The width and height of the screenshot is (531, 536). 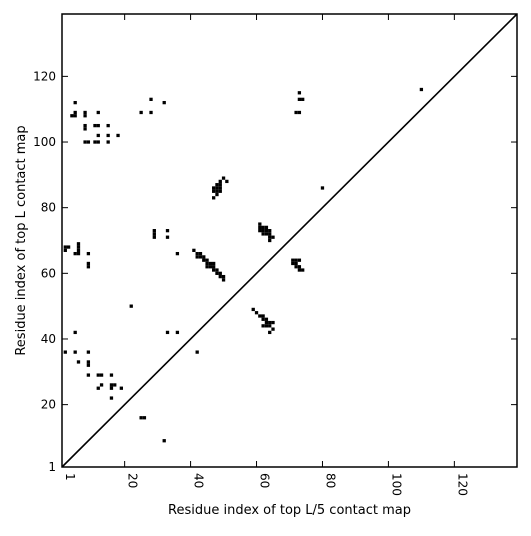 I want to click on x-tick-label: 1, so click(x=70, y=477).